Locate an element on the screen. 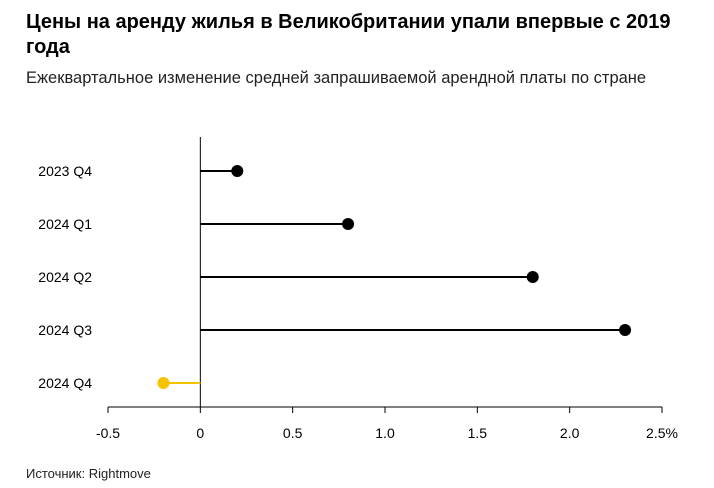 The image size is (714, 488). x-tick-label: -0.5 is located at coordinates (108, 433).